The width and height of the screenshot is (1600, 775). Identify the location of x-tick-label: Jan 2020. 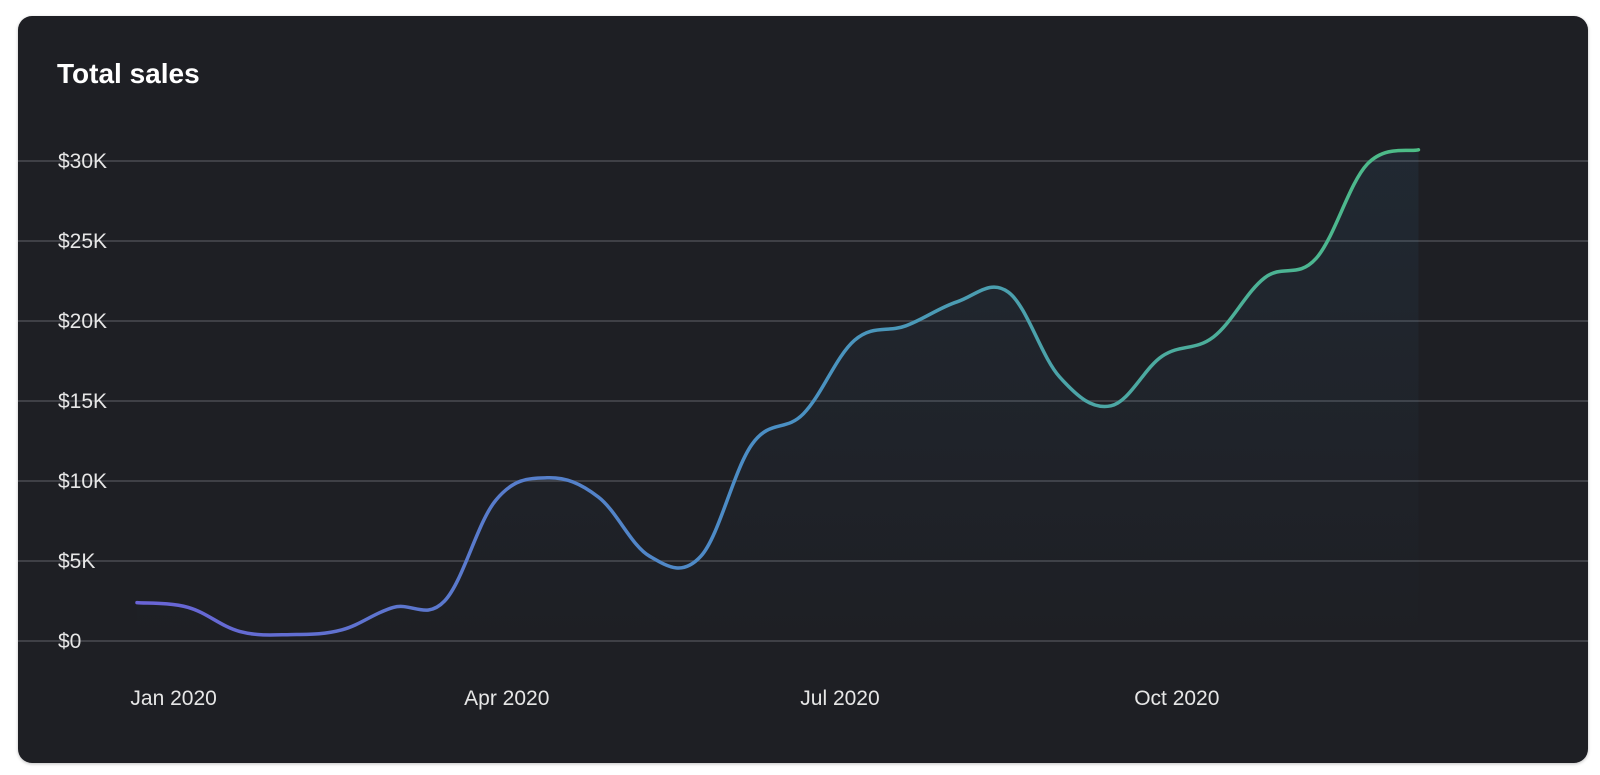
(173, 698).